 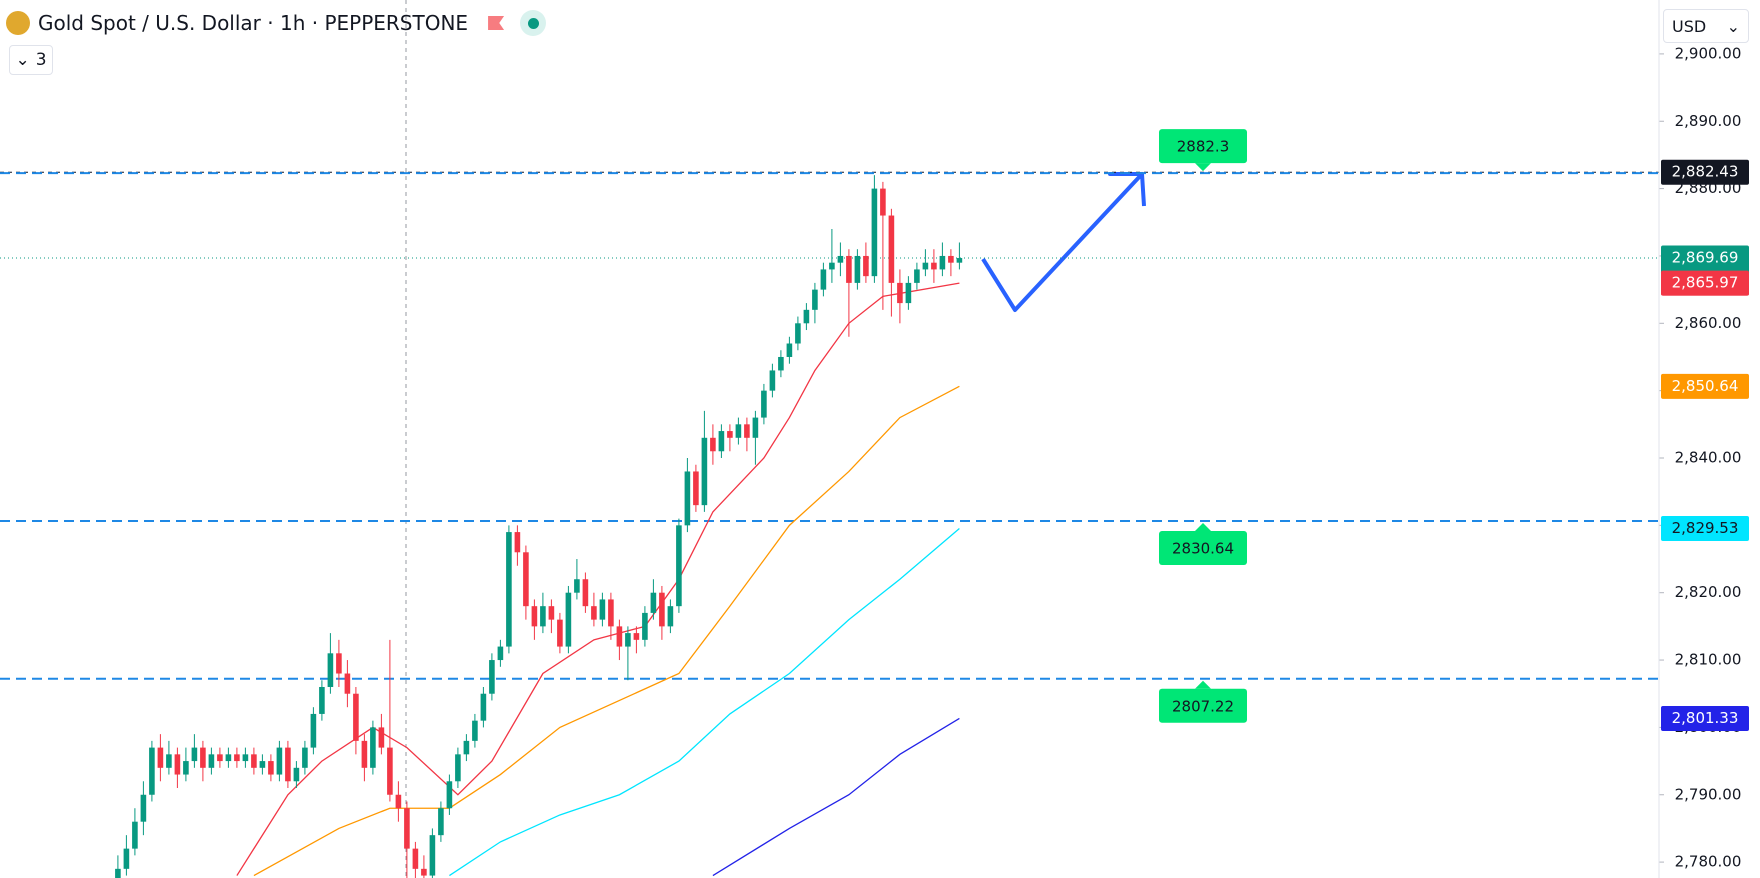 What do you see at coordinates (31, 60) in the screenshot?
I see `indicator-toggle: ⌄ 3` at bounding box center [31, 60].